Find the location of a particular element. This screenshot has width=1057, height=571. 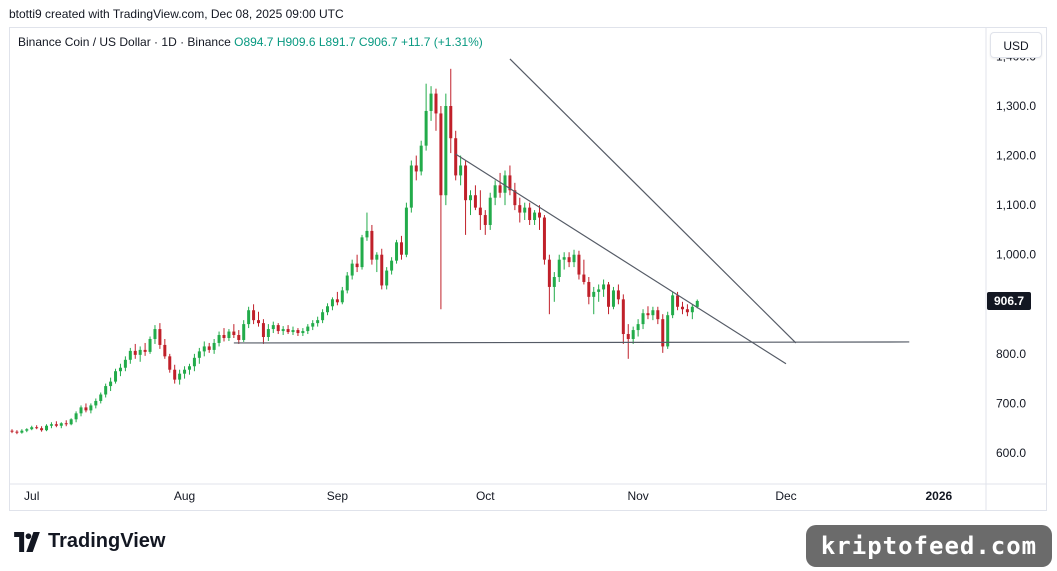

lower-trendline is located at coordinates (621, 259).